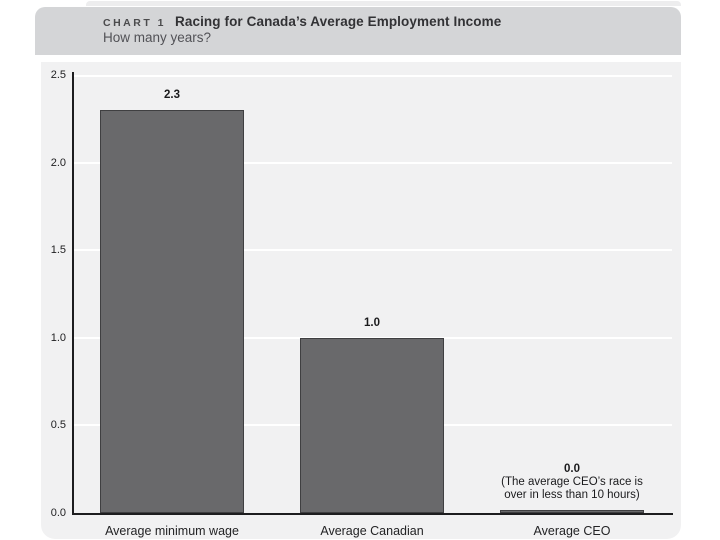  Describe the element at coordinates (58, 250) in the screenshot. I see `y-tick-label-1.5: 1.5` at that location.